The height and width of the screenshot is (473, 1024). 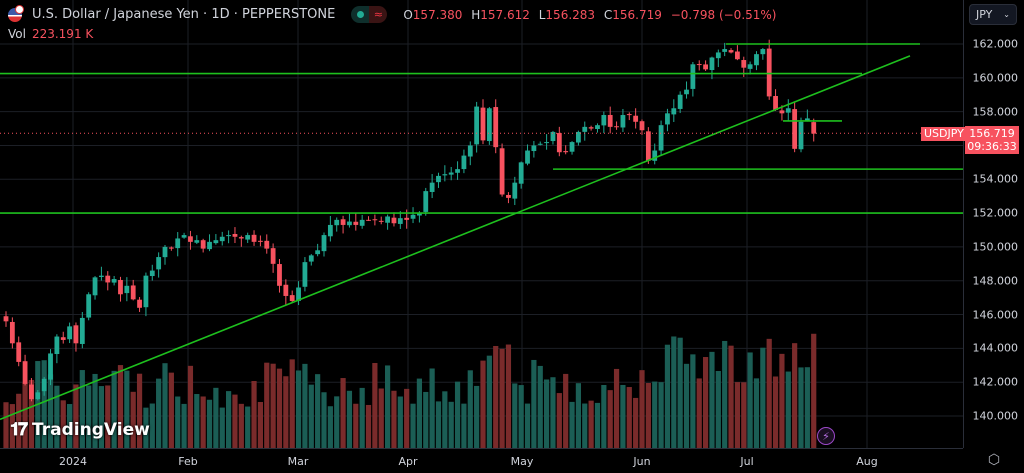 I want to click on symbol-price-tag: USDJPY, so click(x=944, y=134).